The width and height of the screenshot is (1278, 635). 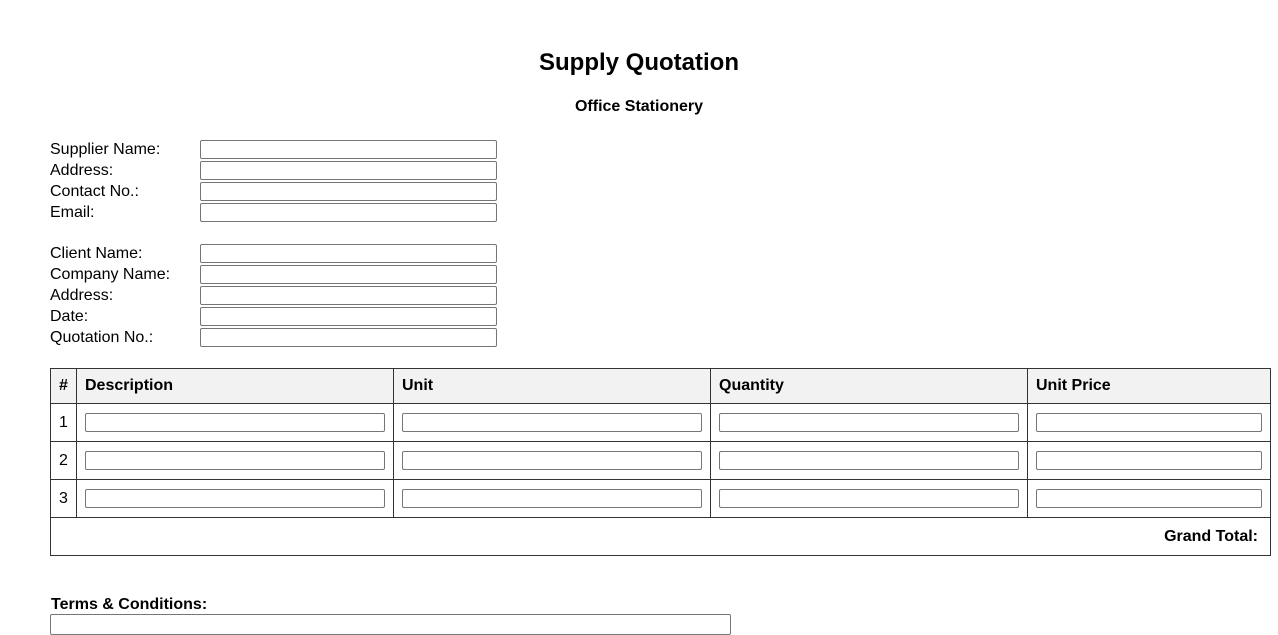 What do you see at coordinates (390, 624) in the screenshot?
I see `terms-textarea` at bounding box center [390, 624].